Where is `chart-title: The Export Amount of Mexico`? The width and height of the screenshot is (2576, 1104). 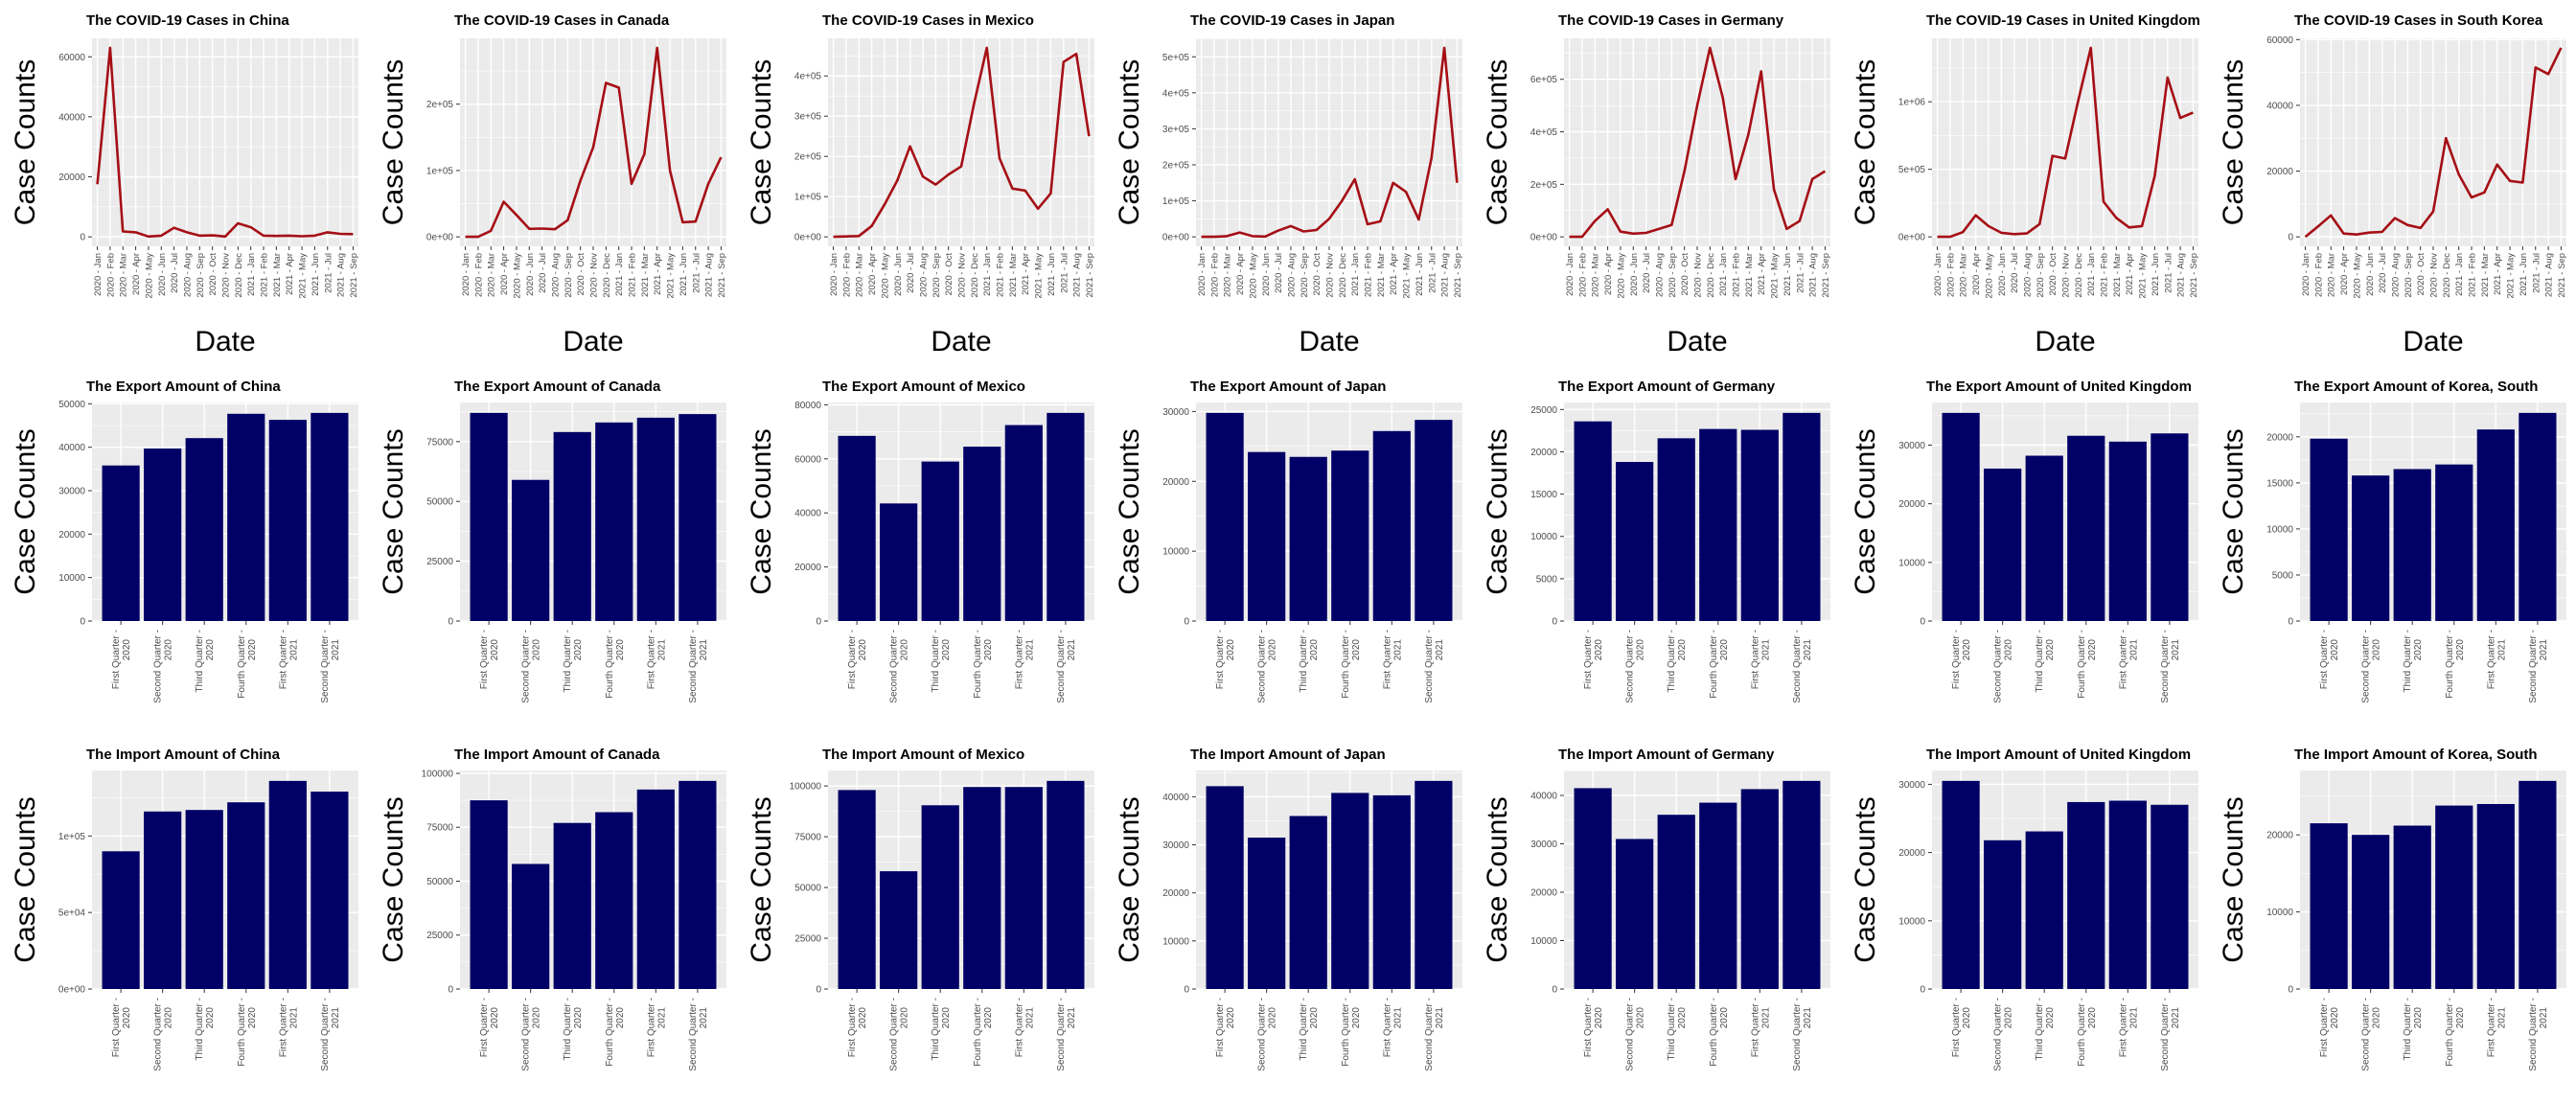
chart-title: The Export Amount of Mexico is located at coordinates (923, 387).